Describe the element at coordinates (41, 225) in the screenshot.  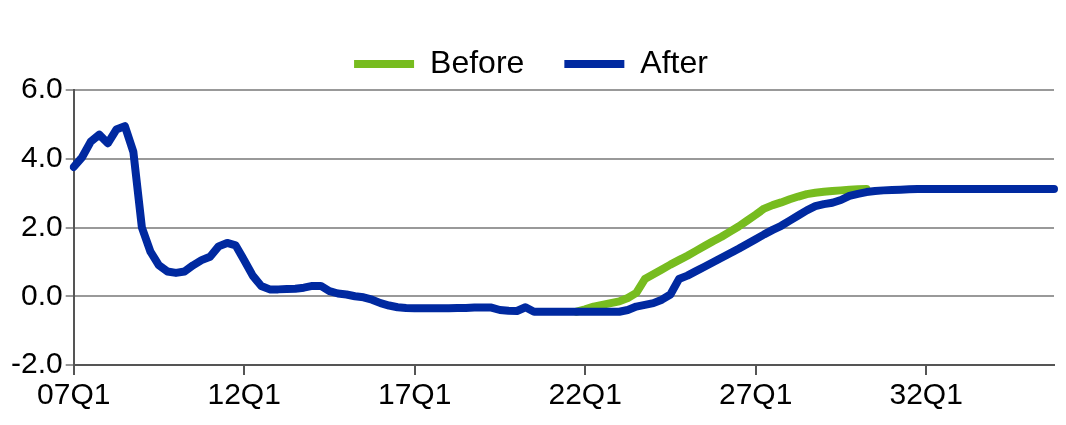
I see `y-tick-label: 2.0` at that location.